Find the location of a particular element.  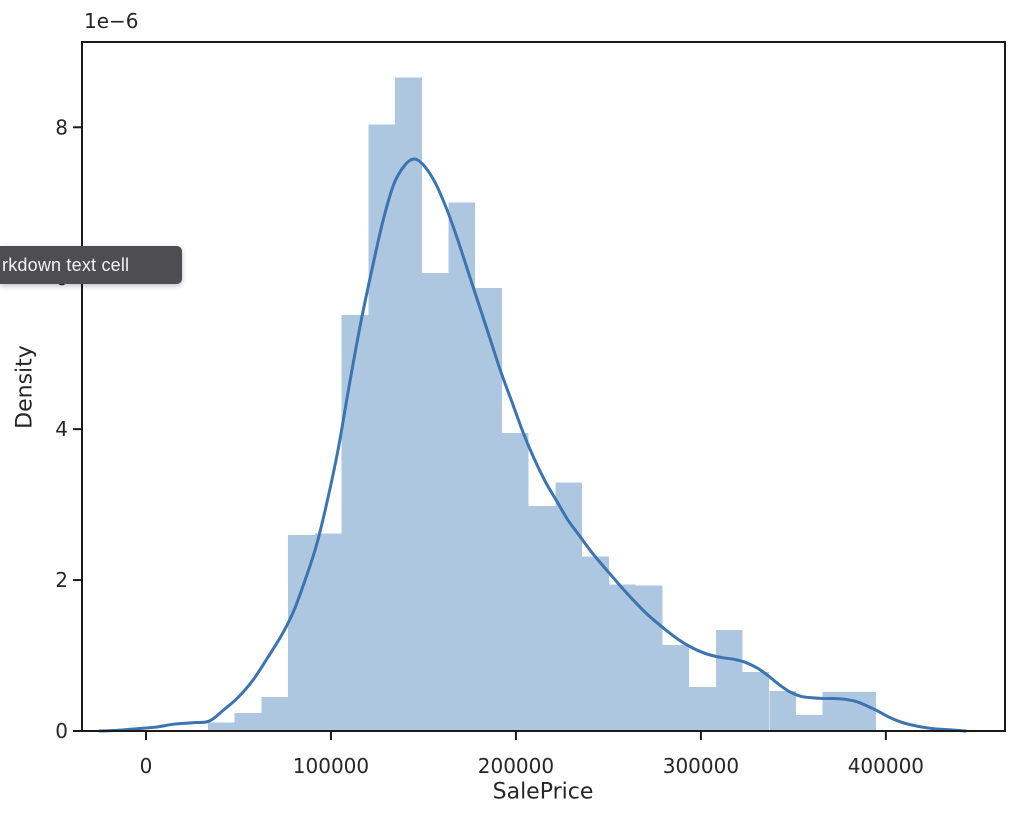

y-tick-label: 2 is located at coordinates (61, 580).